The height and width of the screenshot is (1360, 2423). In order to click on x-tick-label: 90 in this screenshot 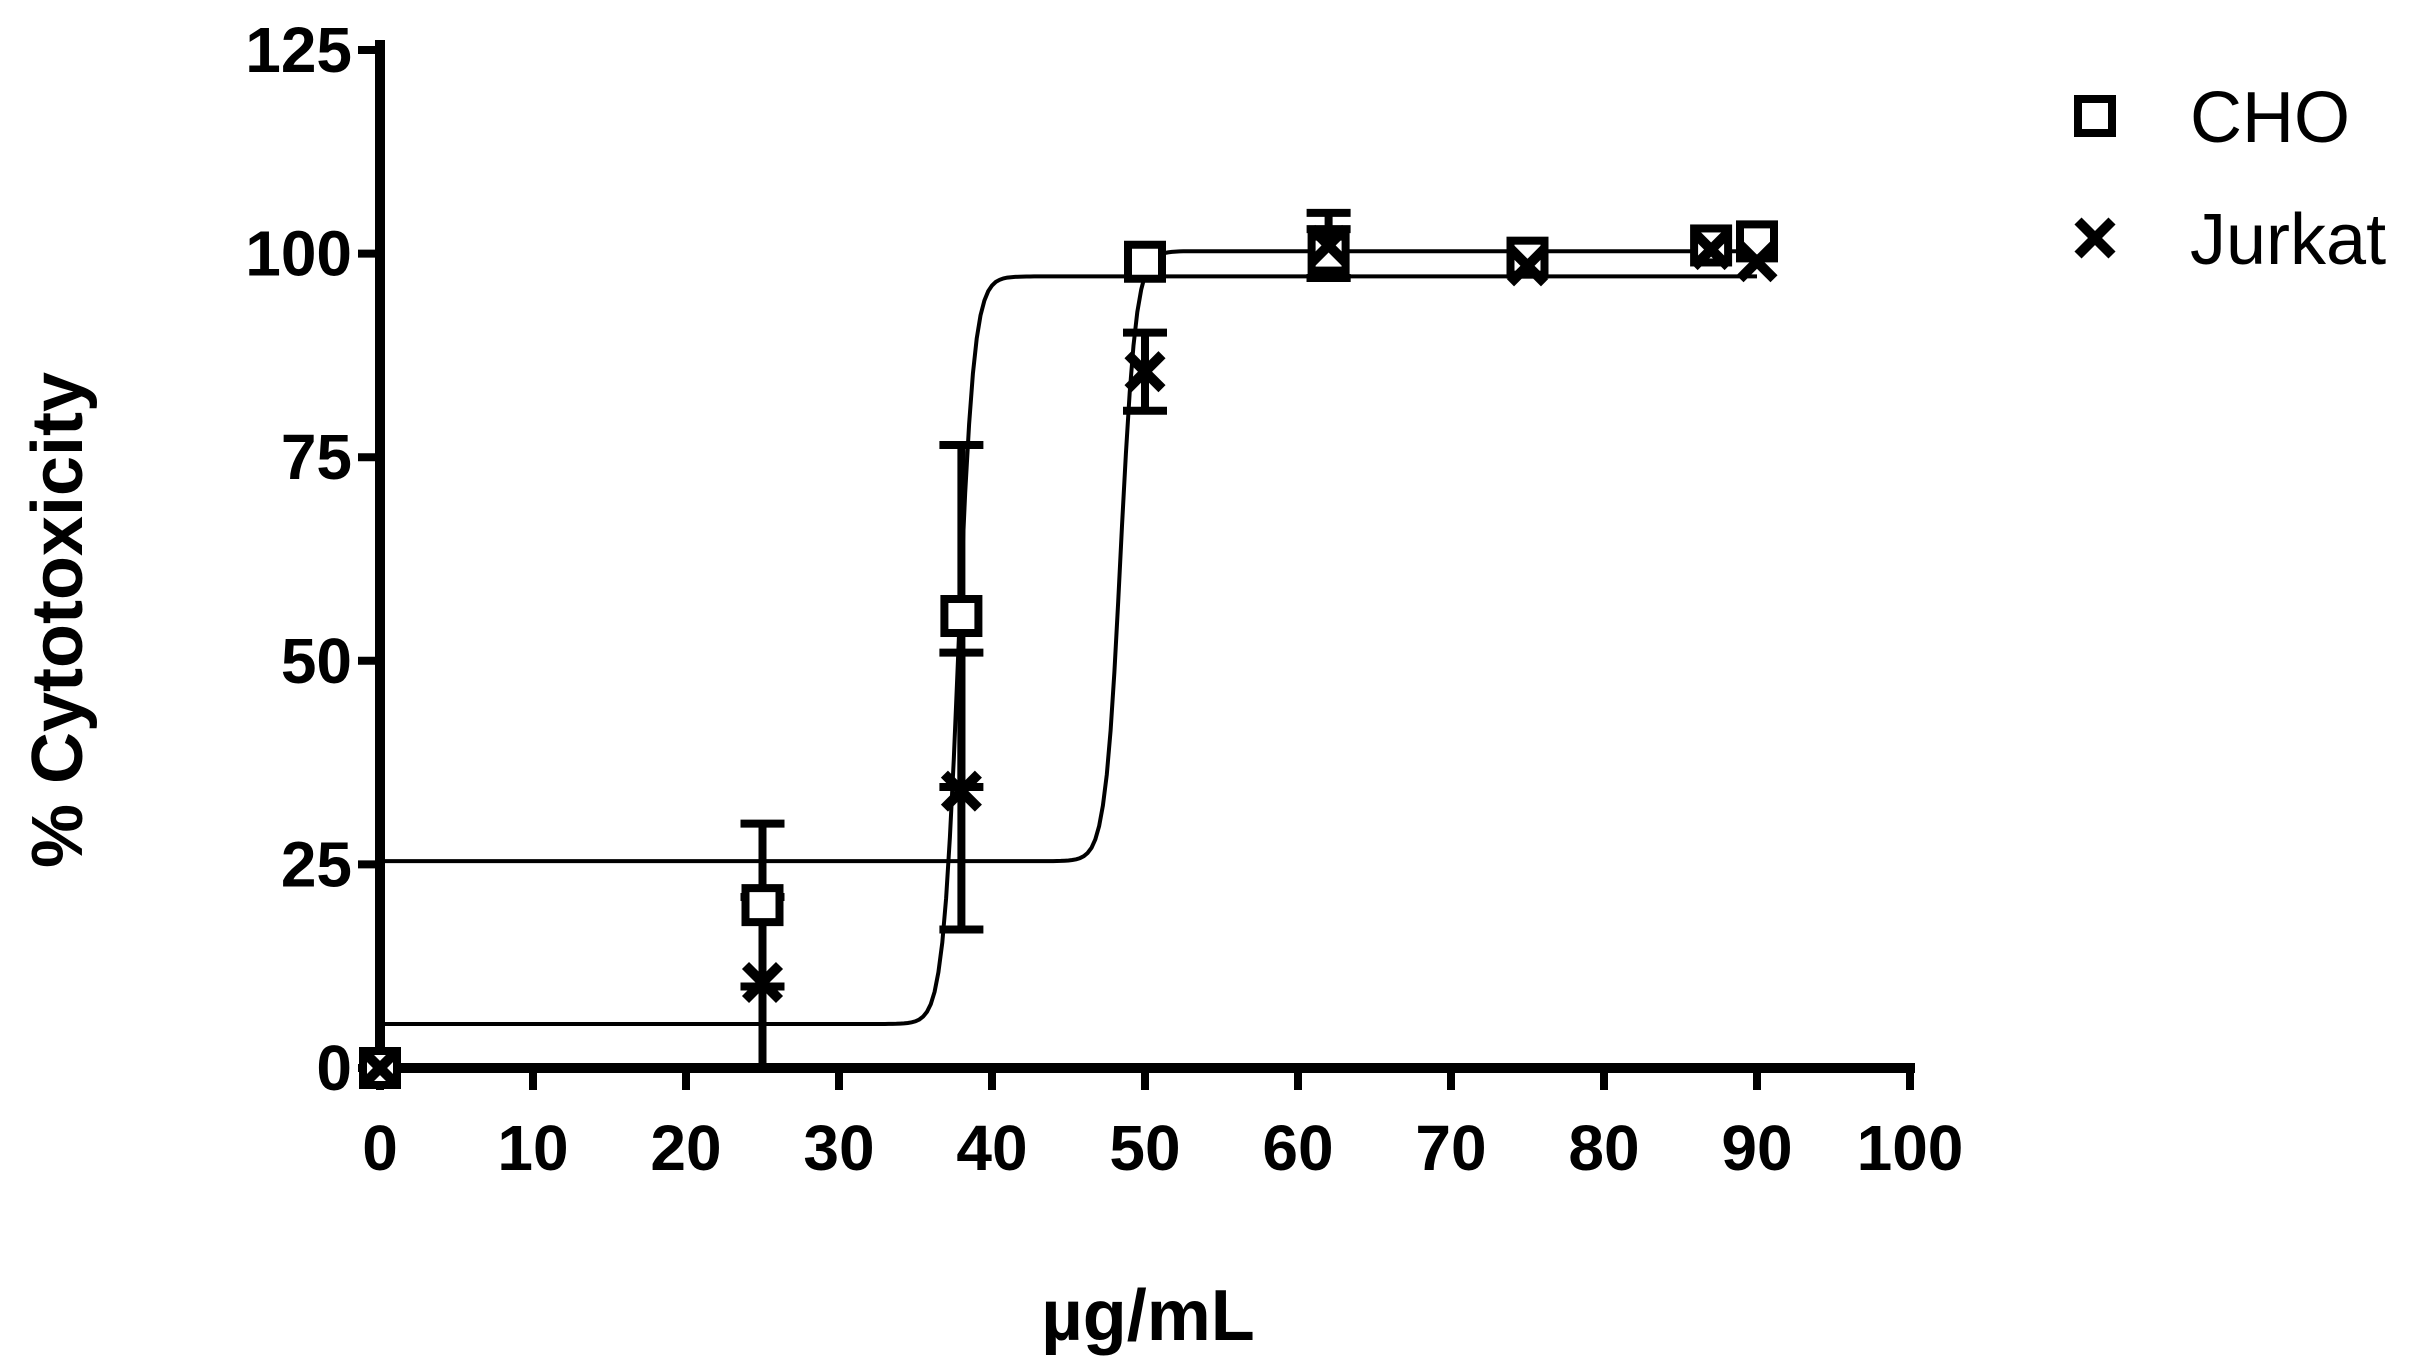, I will do `click(1756, 1148)`.